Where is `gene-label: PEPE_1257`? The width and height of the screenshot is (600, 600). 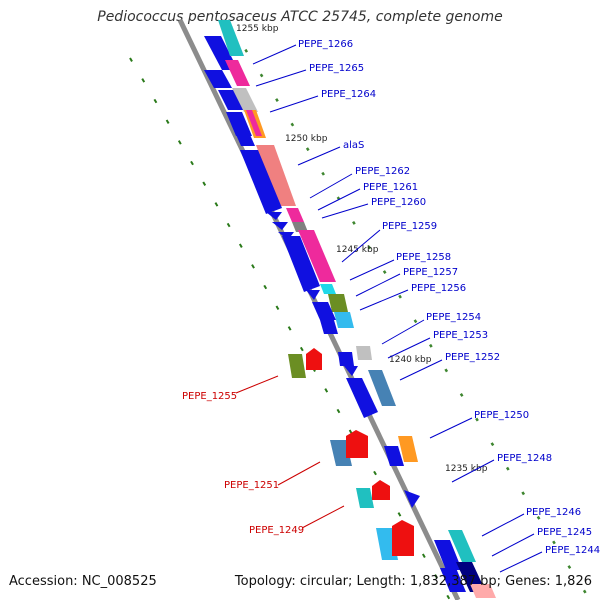 gene-label: PEPE_1257 is located at coordinates (430, 272).